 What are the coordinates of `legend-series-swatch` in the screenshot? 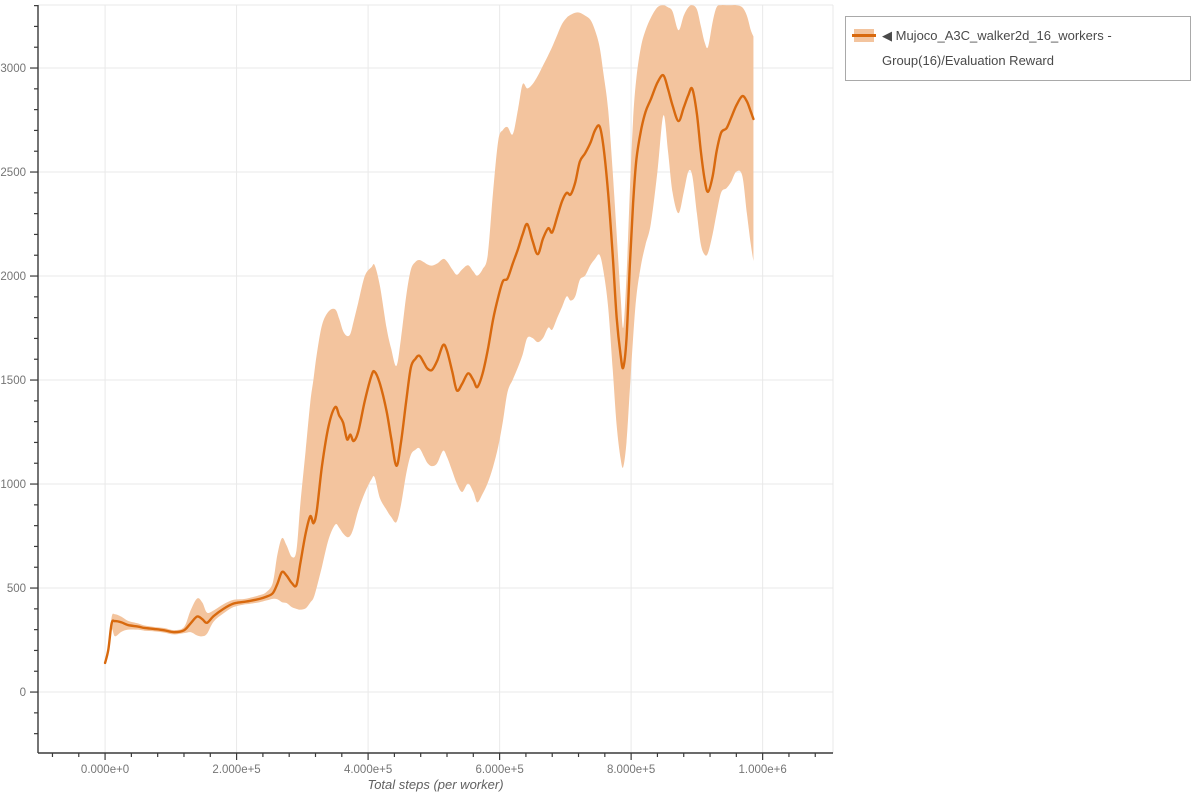 It's located at (864, 35).